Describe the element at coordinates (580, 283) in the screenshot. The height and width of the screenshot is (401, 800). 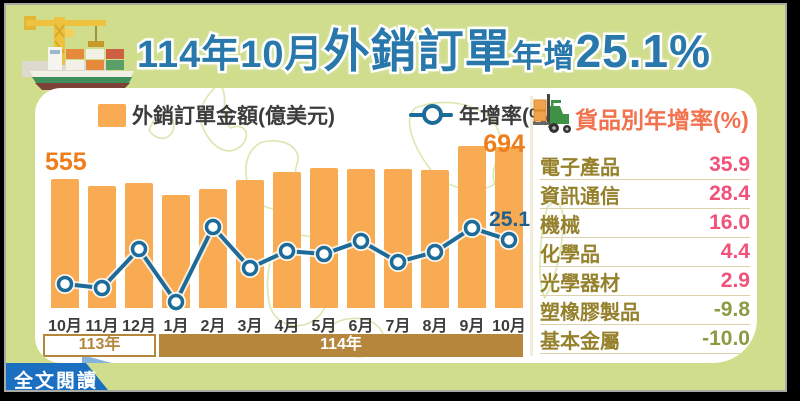
I see `panel-item-name: 光學器材` at that location.